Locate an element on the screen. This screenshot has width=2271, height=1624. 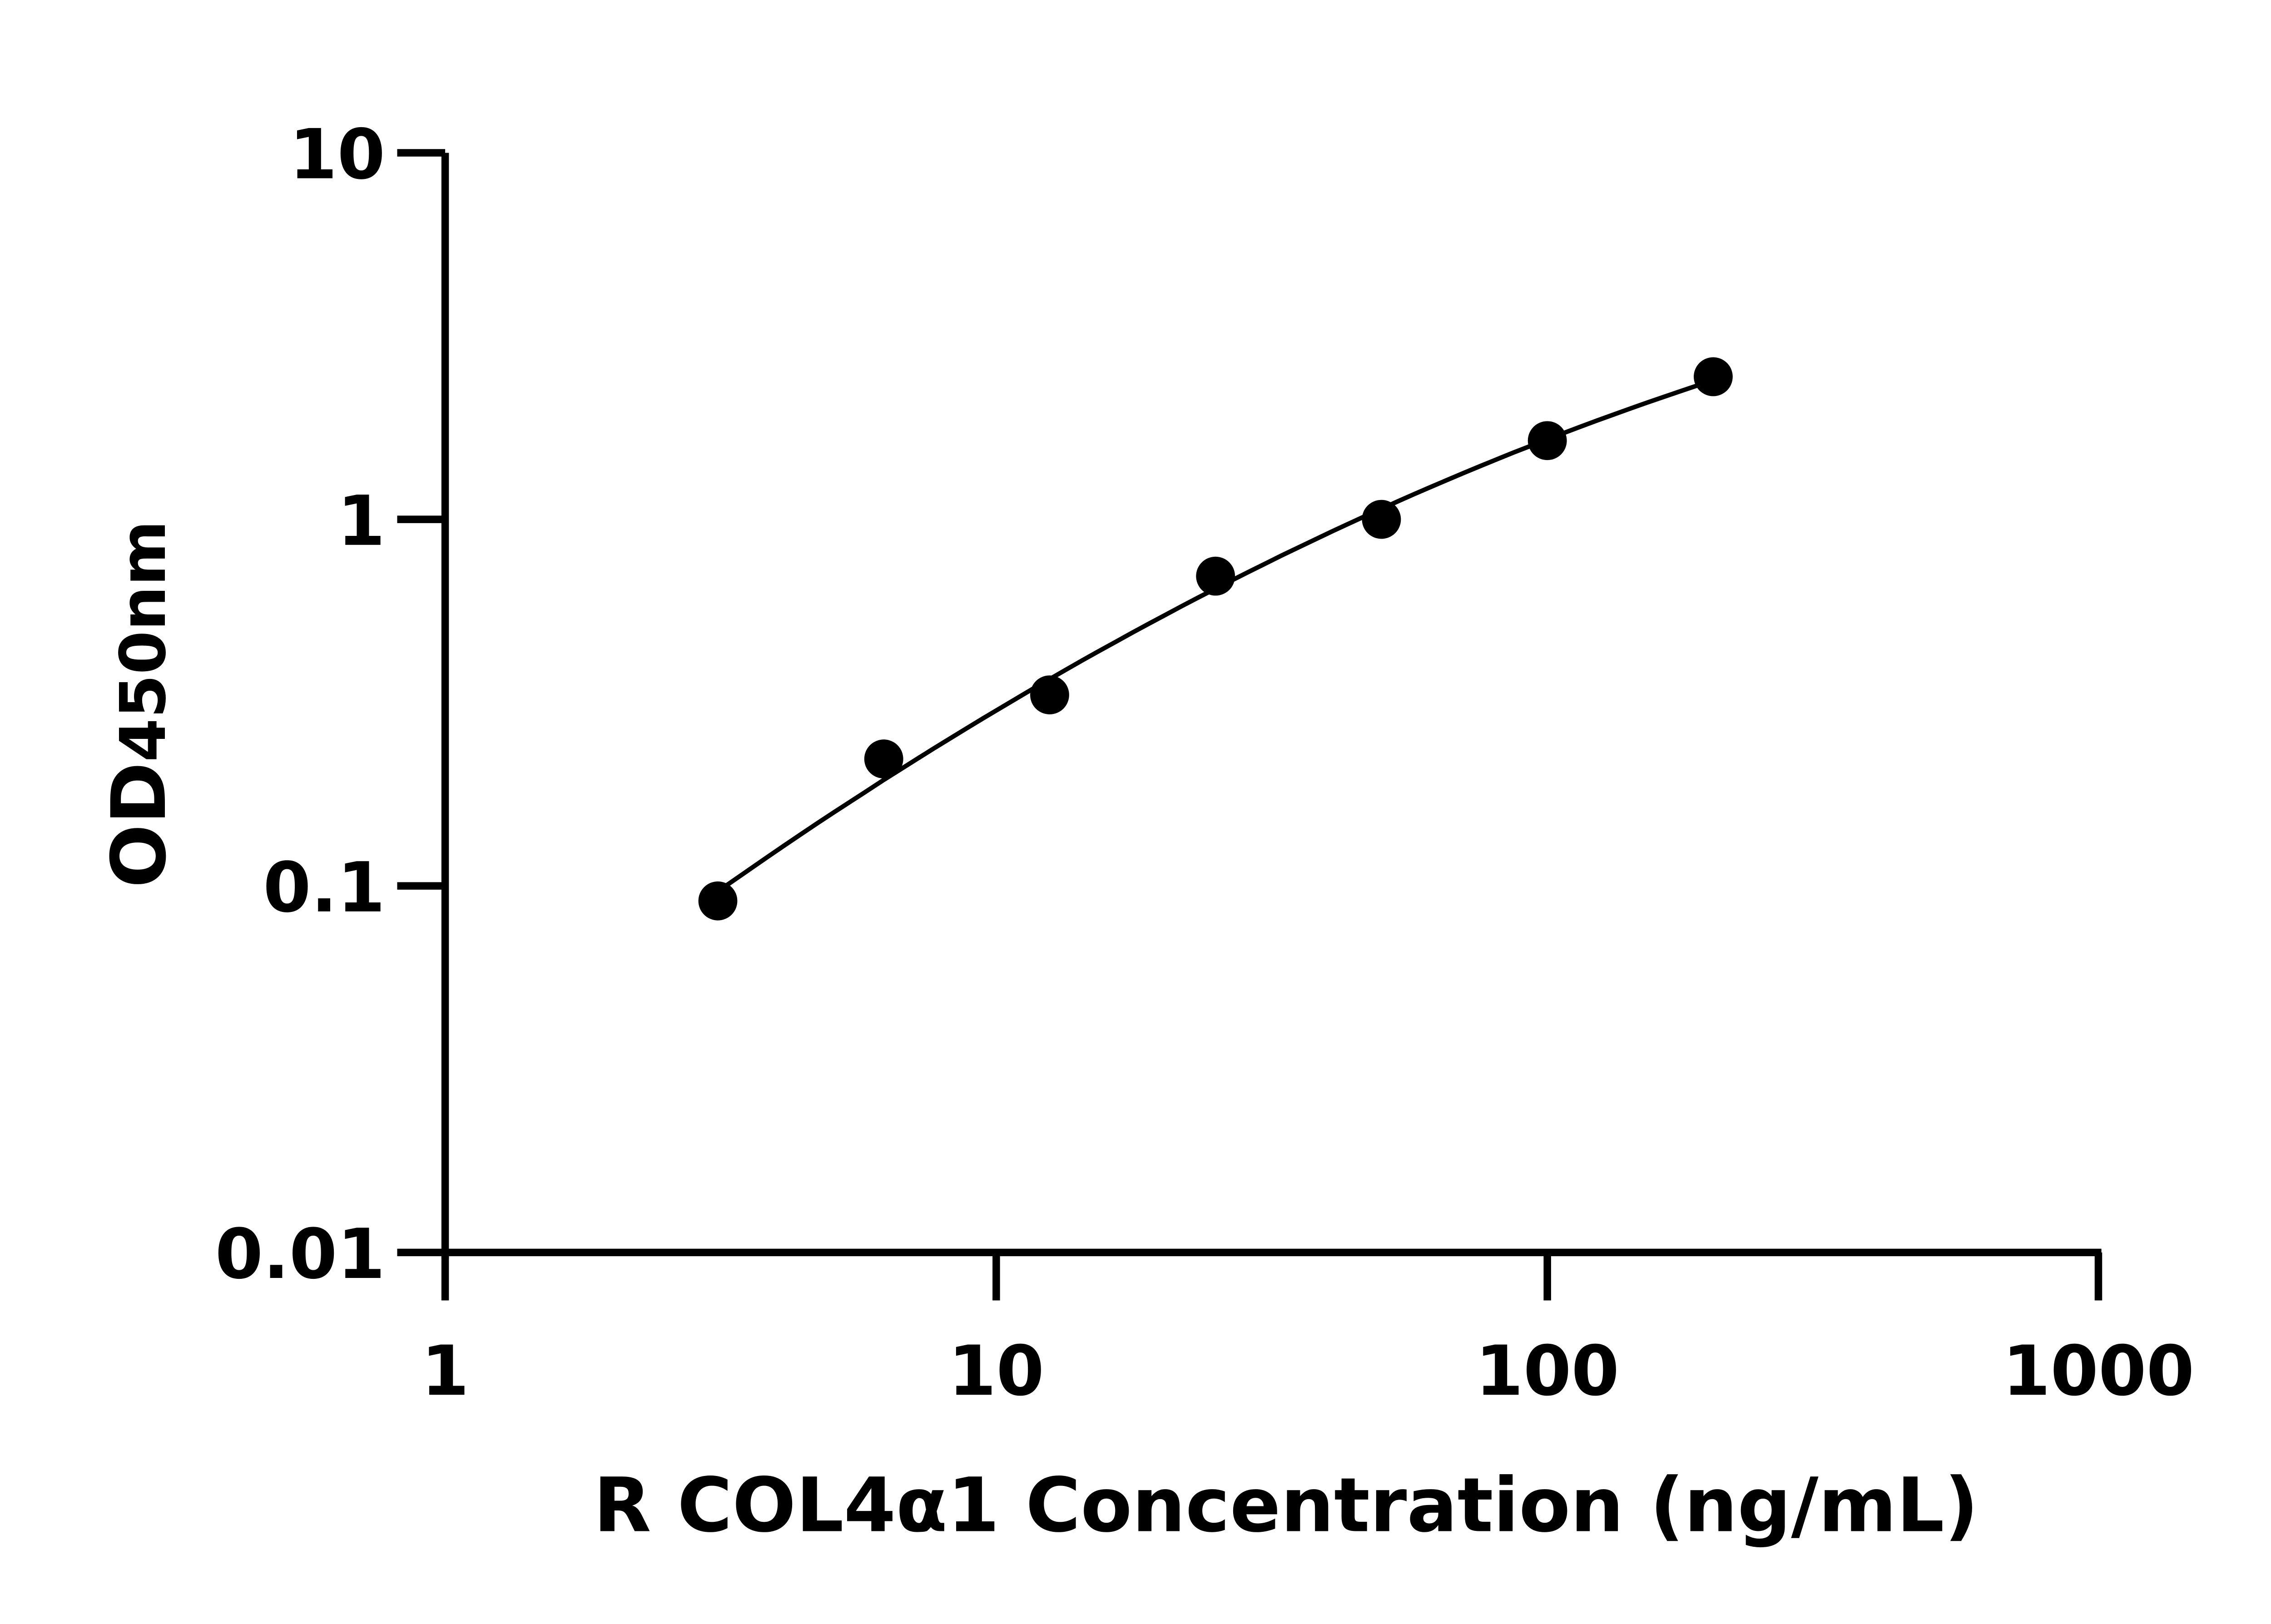
y-axis-label-main: OD is located at coordinates (139, 825).